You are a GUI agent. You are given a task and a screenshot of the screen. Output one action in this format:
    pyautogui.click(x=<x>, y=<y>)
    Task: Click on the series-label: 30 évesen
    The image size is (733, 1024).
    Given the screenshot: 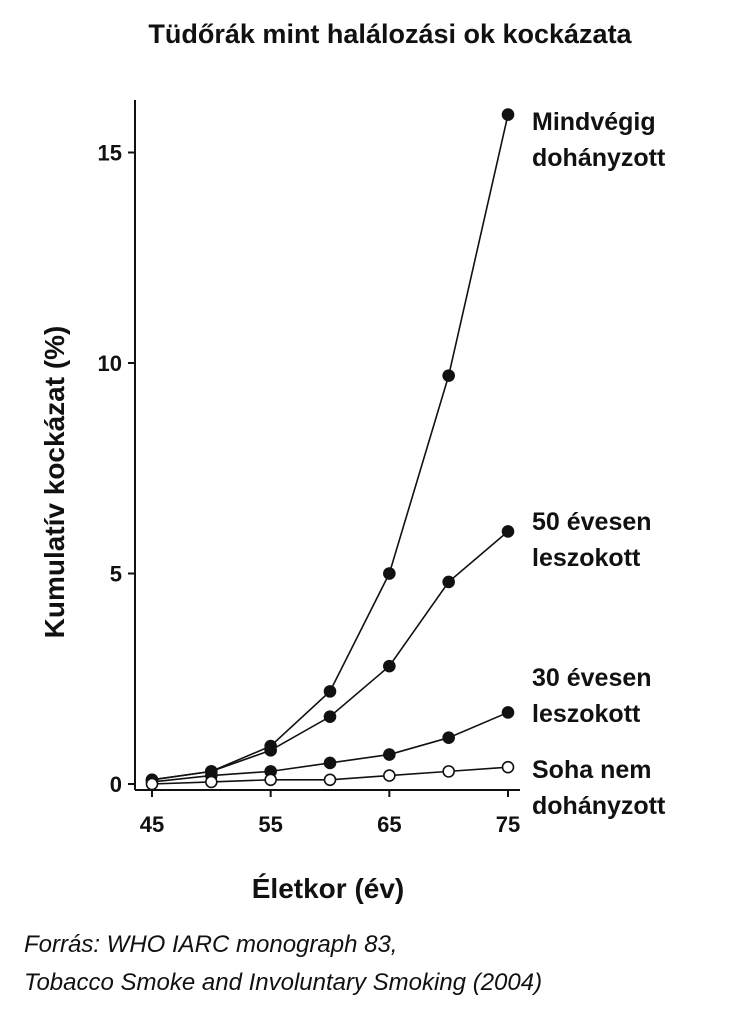 What is the action you would take?
    pyautogui.click(x=592, y=678)
    